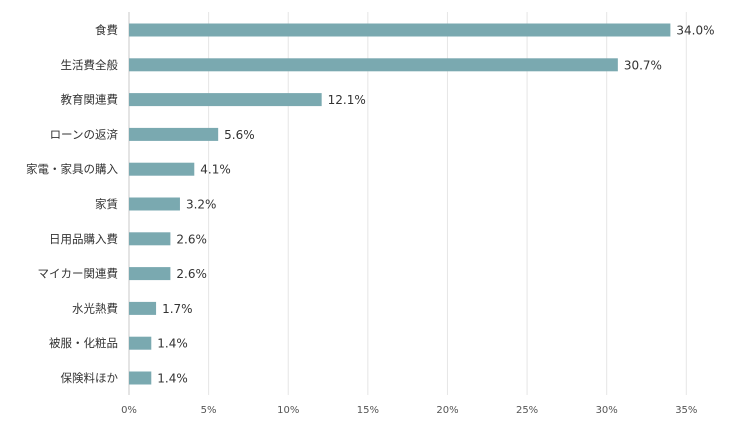  Describe the element at coordinates (78, 274) in the screenshot. I see `category-label: マイカー関連費` at that location.